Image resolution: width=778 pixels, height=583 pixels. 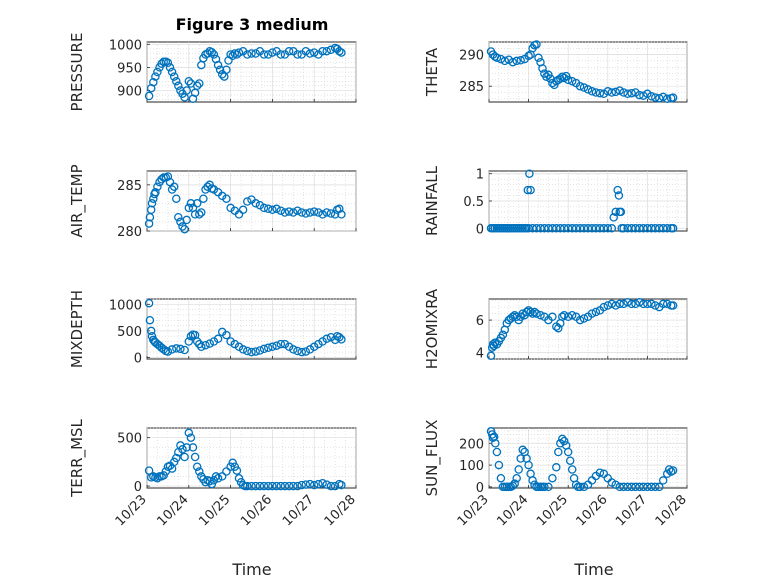 What do you see at coordinates (77, 72) in the screenshot?
I see `y-axis-label: PRESSURE` at bounding box center [77, 72].